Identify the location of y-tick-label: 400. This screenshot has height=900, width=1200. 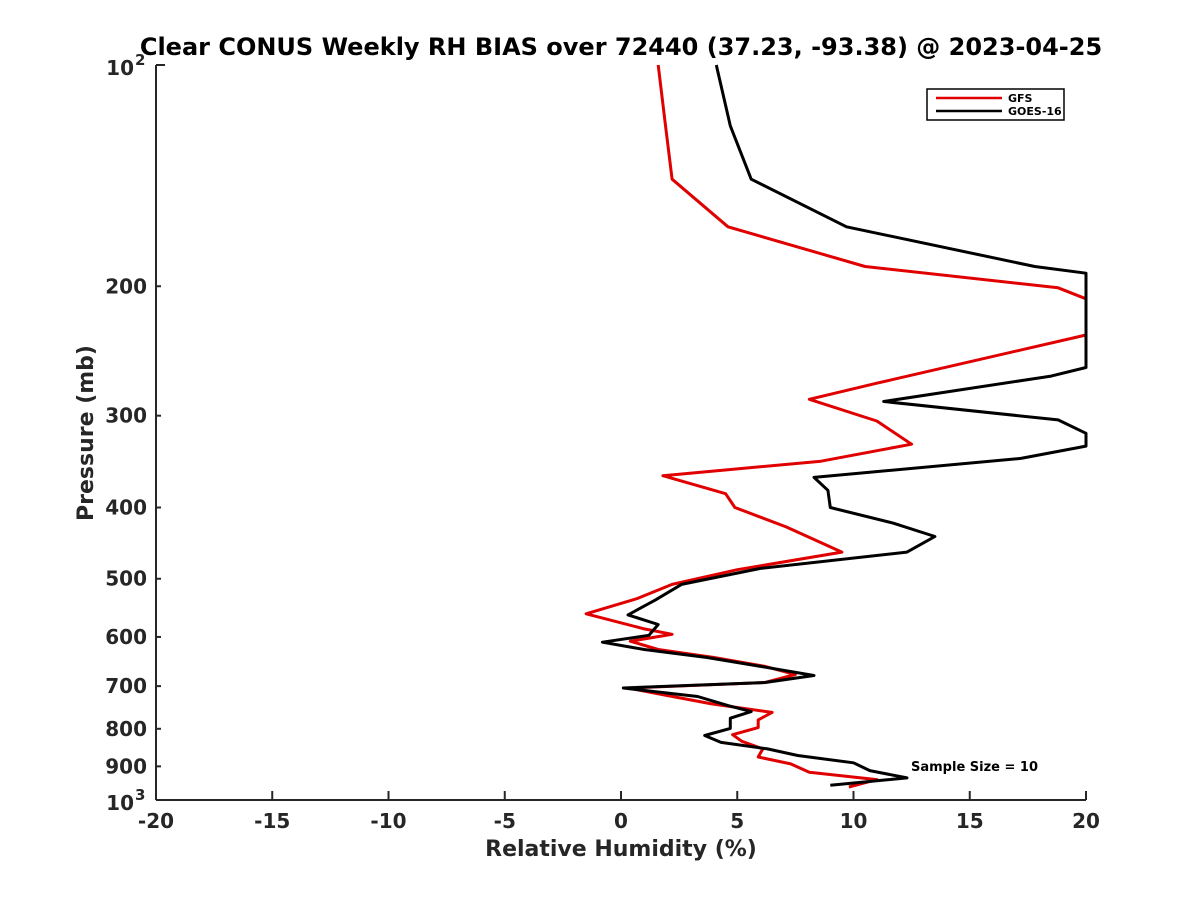
(126, 508).